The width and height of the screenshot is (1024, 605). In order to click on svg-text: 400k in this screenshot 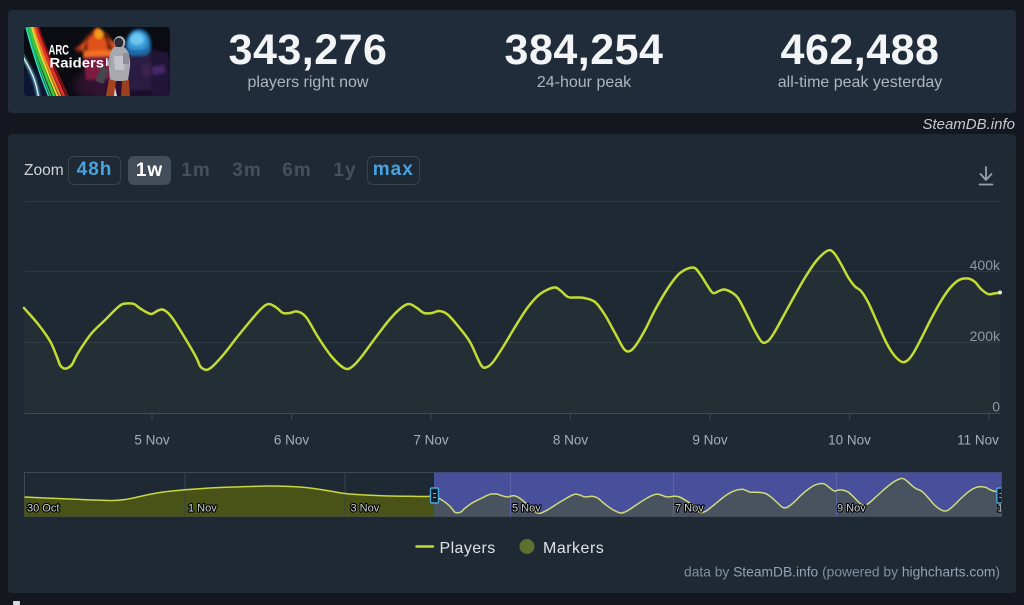, I will do `click(985, 265)`.